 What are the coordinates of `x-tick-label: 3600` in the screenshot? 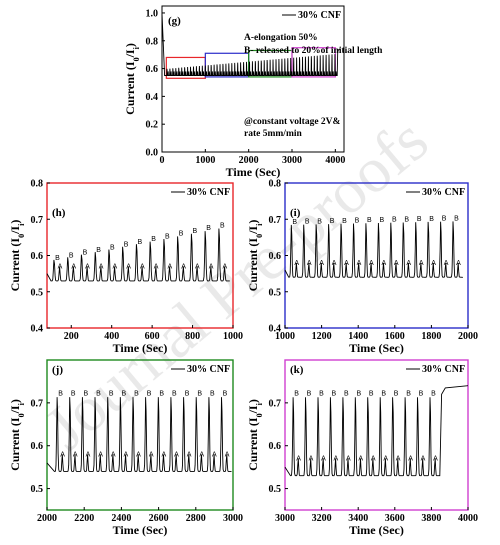 It's located at (395, 518).